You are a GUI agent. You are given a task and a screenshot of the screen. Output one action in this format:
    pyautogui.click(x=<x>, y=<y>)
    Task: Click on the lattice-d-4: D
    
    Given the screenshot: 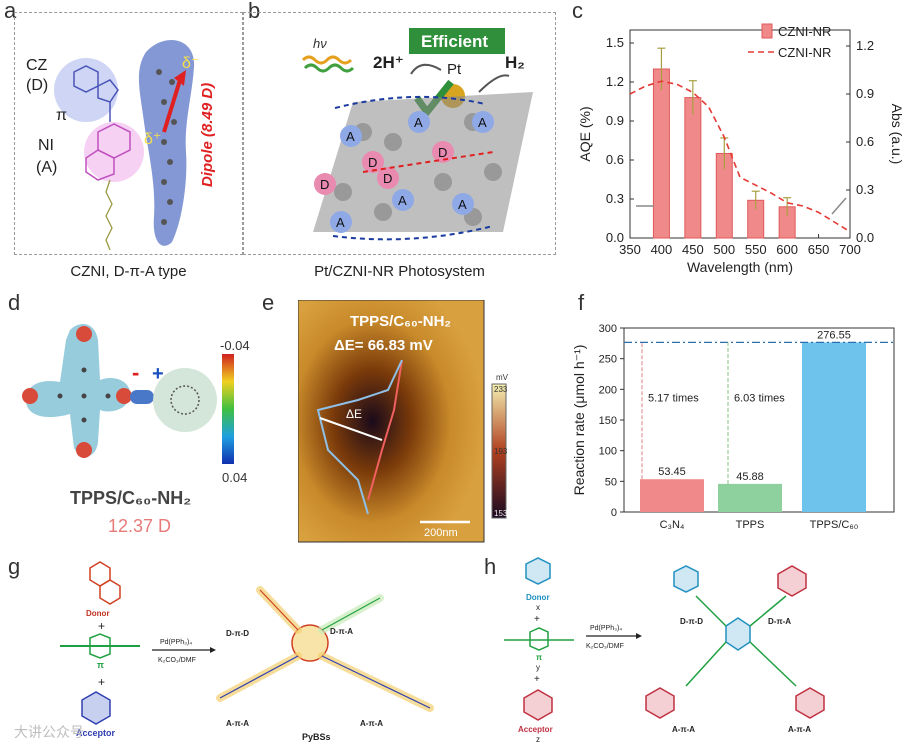 What is the action you would take?
    pyautogui.click(x=387, y=178)
    